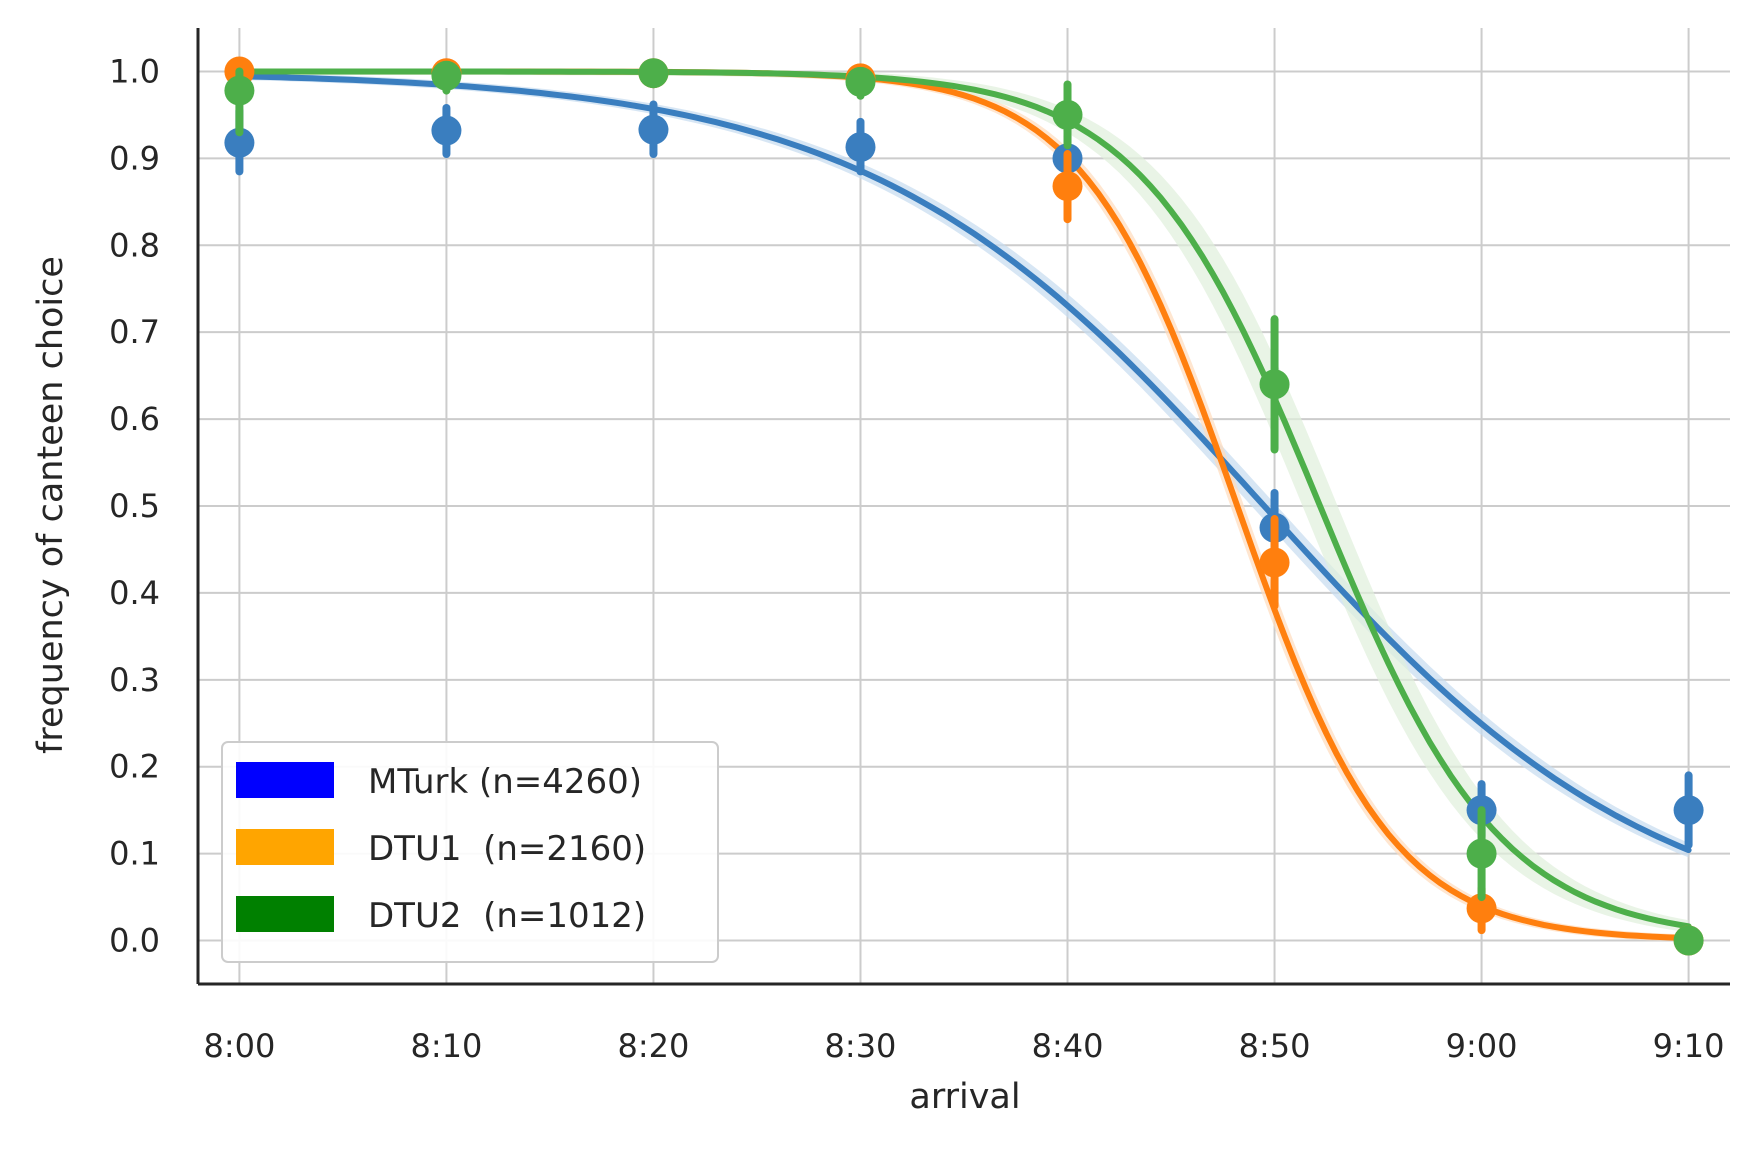 The width and height of the screenshot is (1753, 1154). Describe the element at coordinates (134, 419) in the screenshot. I see `y-tick-label: 0.6` at that location.